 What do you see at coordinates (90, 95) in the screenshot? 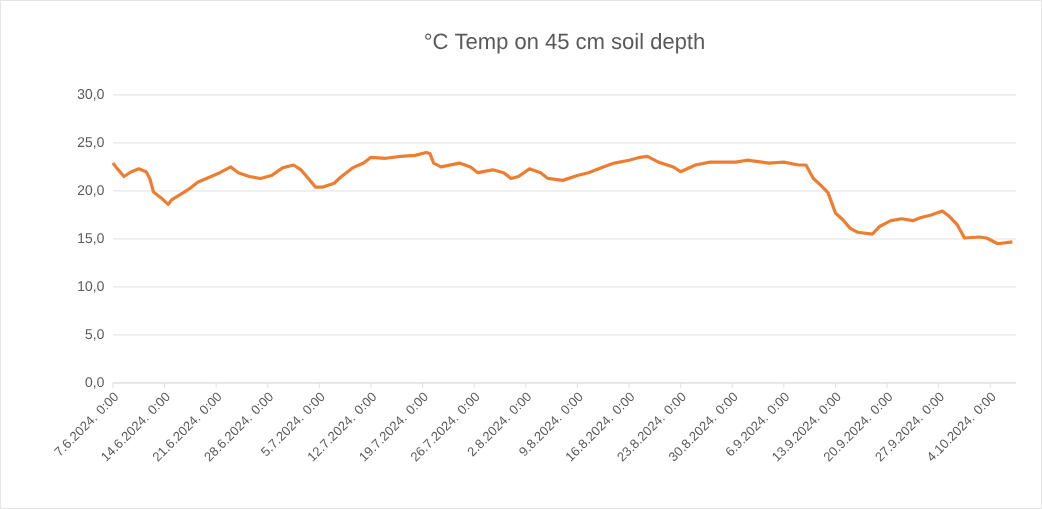
I see `y-tick-label: 30,0` at bounding box center [90, 95].